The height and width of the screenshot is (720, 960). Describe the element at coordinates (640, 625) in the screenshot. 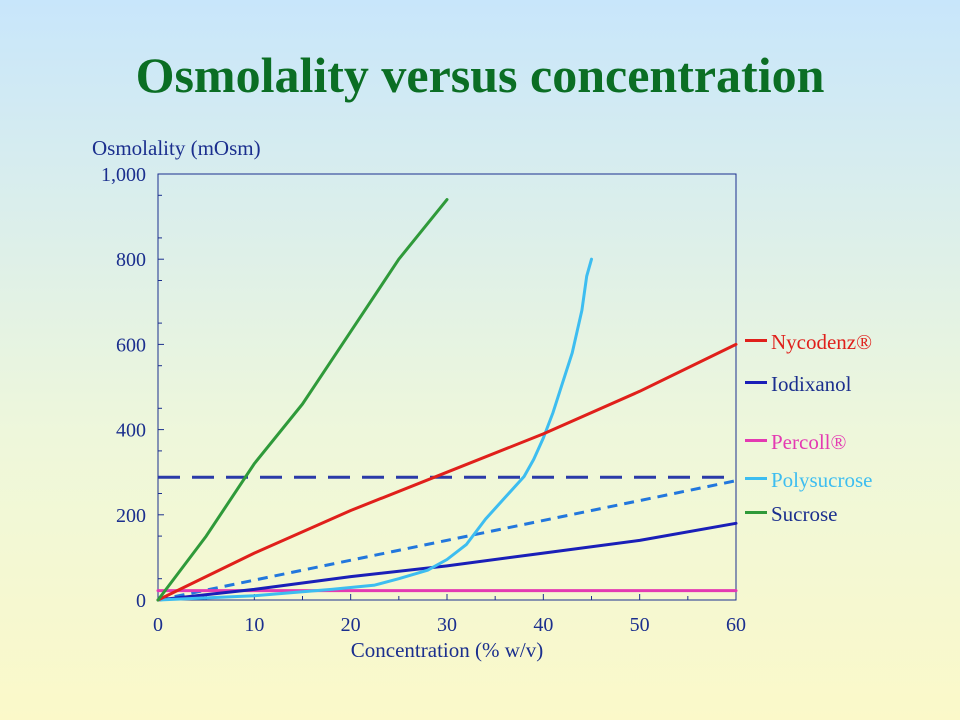

I see `x-tick-label: 50` at that location.